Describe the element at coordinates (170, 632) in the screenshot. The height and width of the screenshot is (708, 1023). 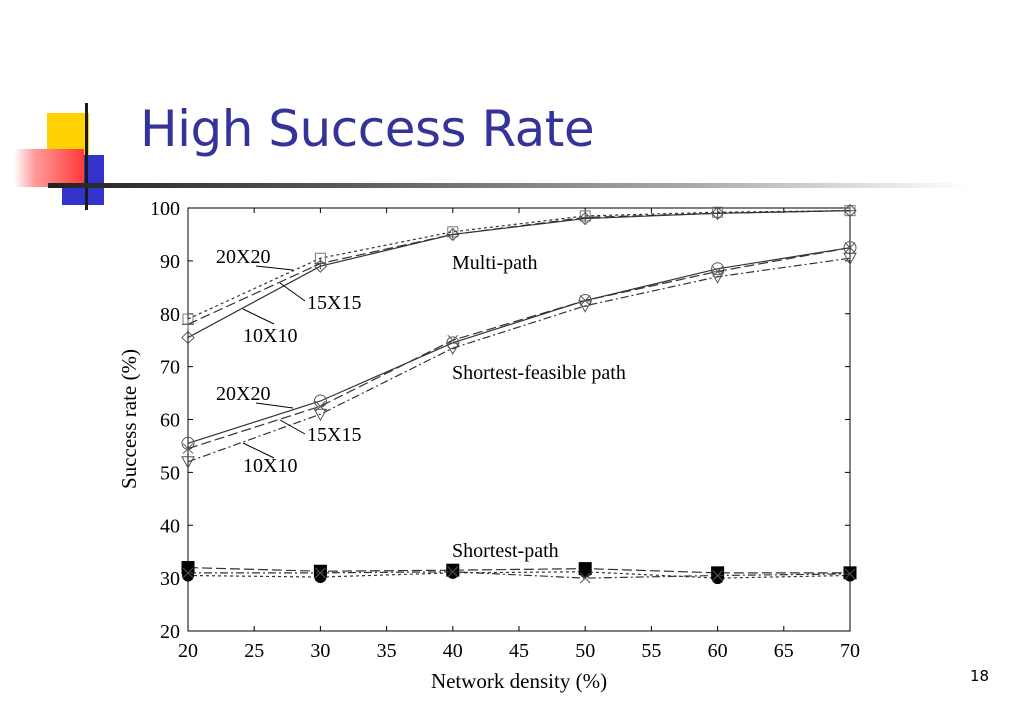
I see `y-tick-label: 20` at that location.